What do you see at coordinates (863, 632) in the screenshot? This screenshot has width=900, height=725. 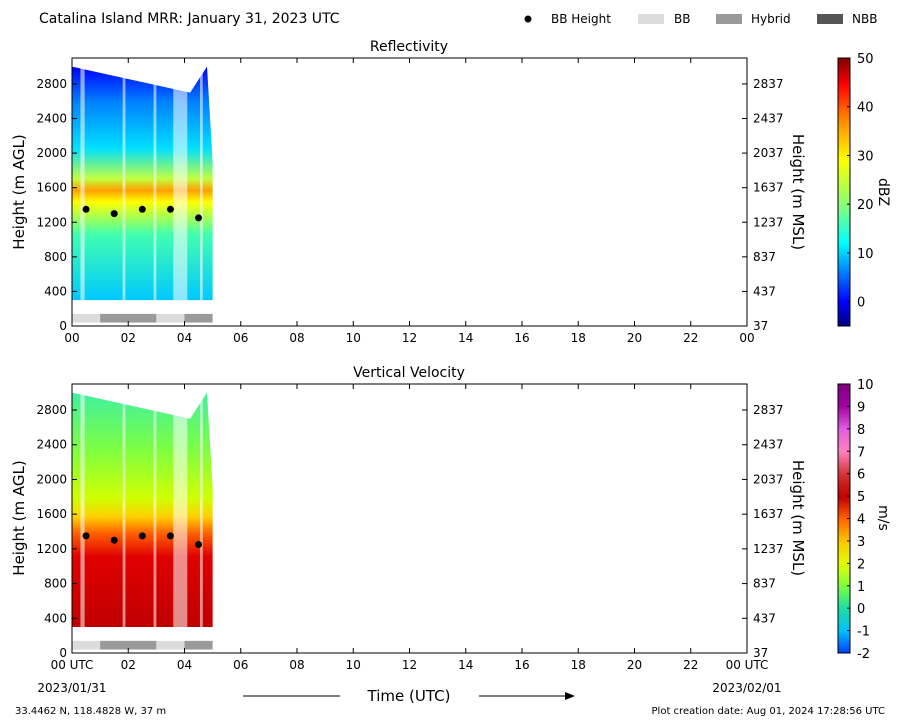 I see `colorbar-tick-label: -1` at bounding box center [863, 632].